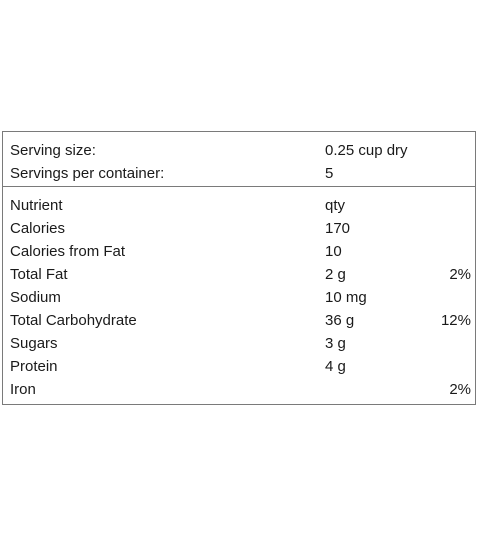 The height and width of the screenshot is (541, 483). I want to click on section-divider, so click(239, 186).